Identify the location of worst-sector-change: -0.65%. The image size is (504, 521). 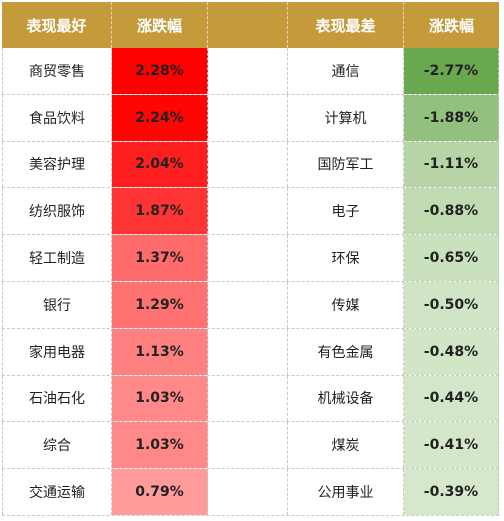
(451, 258).